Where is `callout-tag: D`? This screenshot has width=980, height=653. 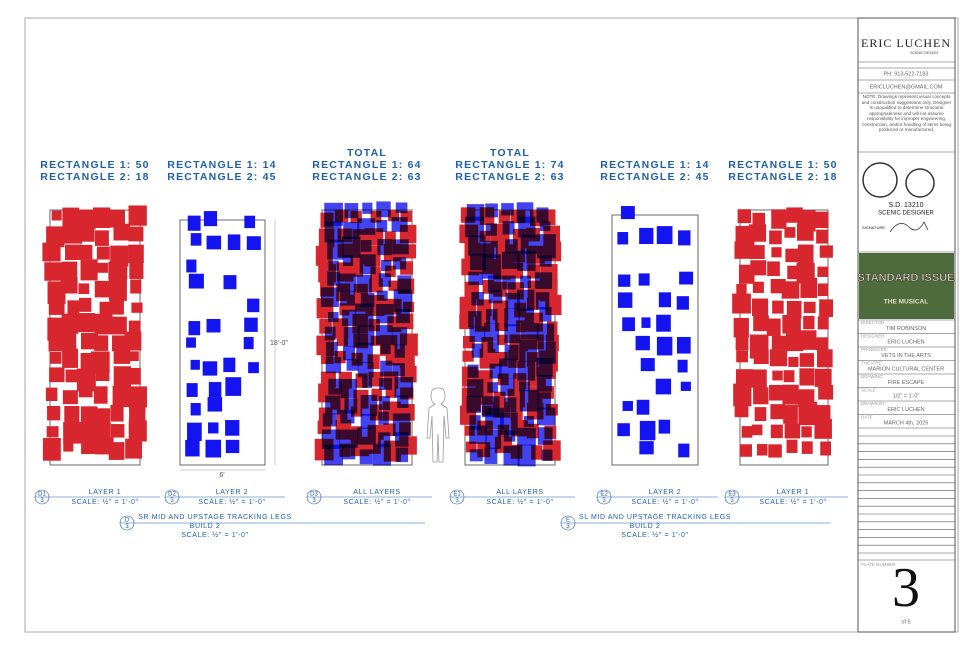
callout-tag: D is located at coordinates (127, 521).